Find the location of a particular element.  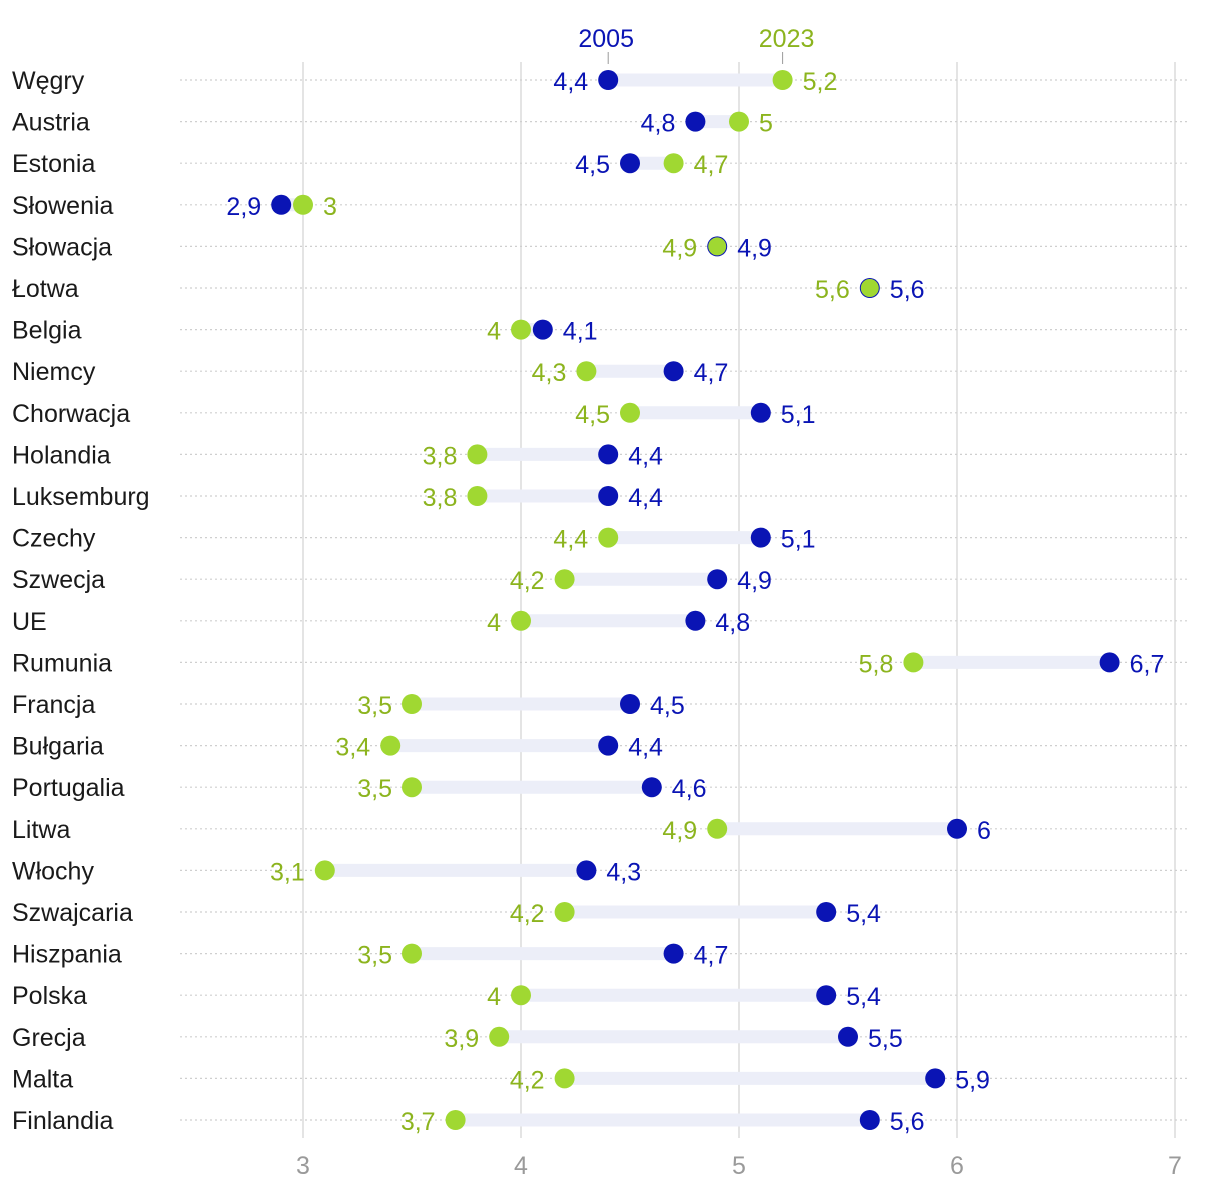

value-label: 3 is located at coordinates (330, 207).